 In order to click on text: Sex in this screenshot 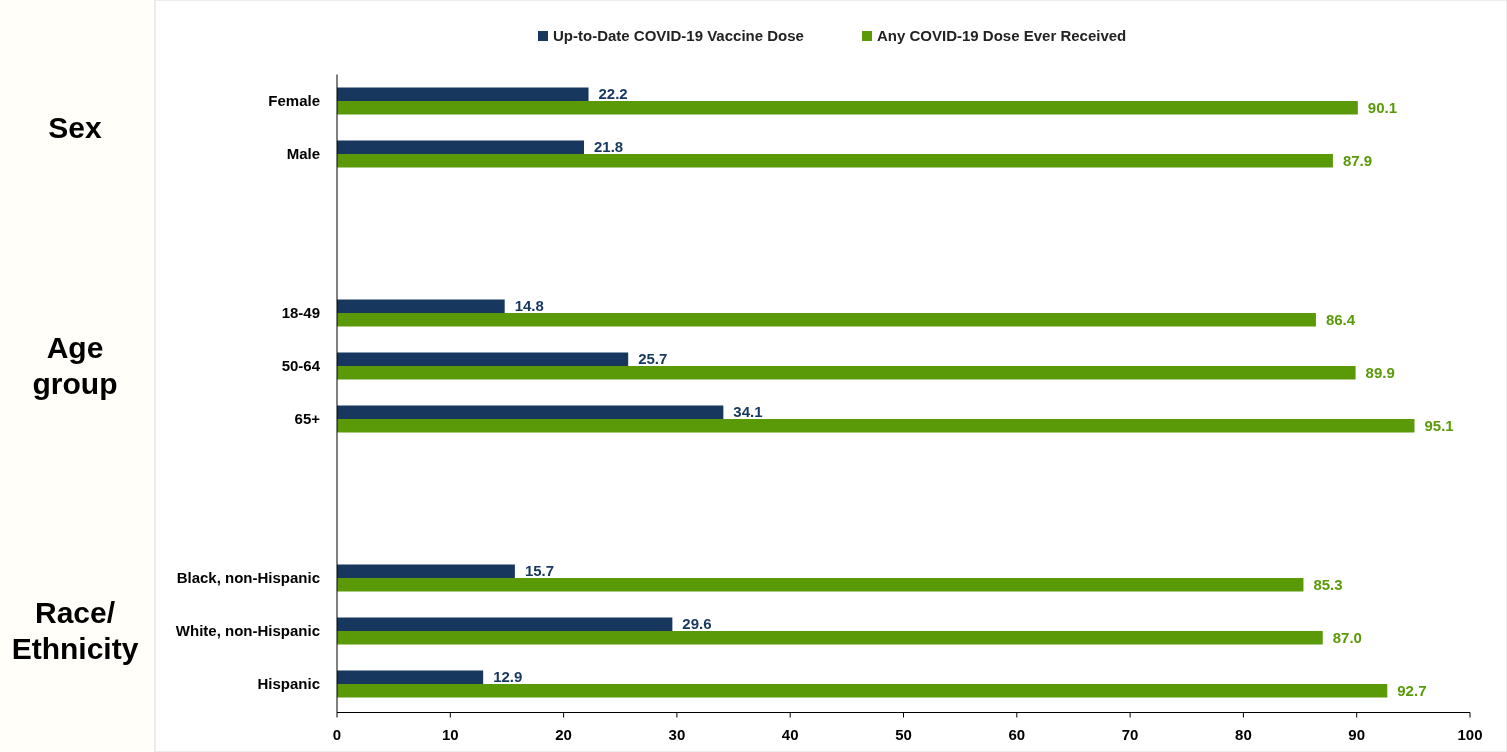, I will do `click(75, 127)`.